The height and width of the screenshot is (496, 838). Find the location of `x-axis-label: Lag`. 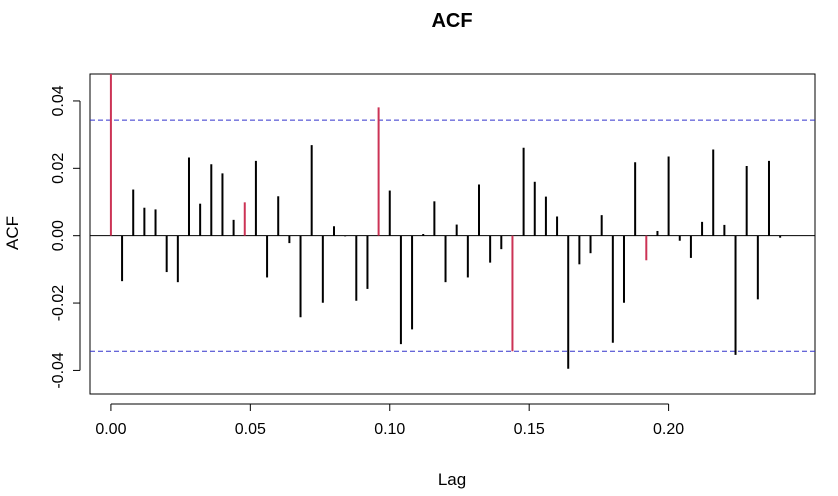

x-axis-label: Lag is located at coordinates (452, 479).